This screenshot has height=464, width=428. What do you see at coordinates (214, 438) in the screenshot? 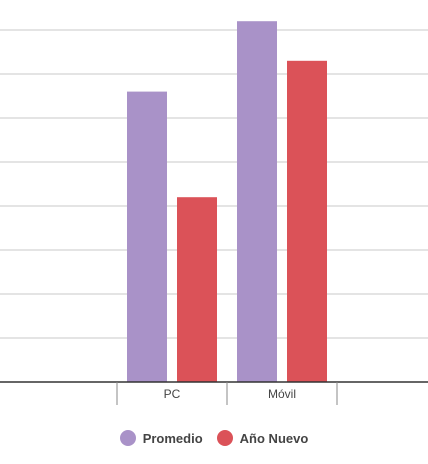
I see `chart-legend: Promedio Año Nuevo` at bounding box center [214, 438].